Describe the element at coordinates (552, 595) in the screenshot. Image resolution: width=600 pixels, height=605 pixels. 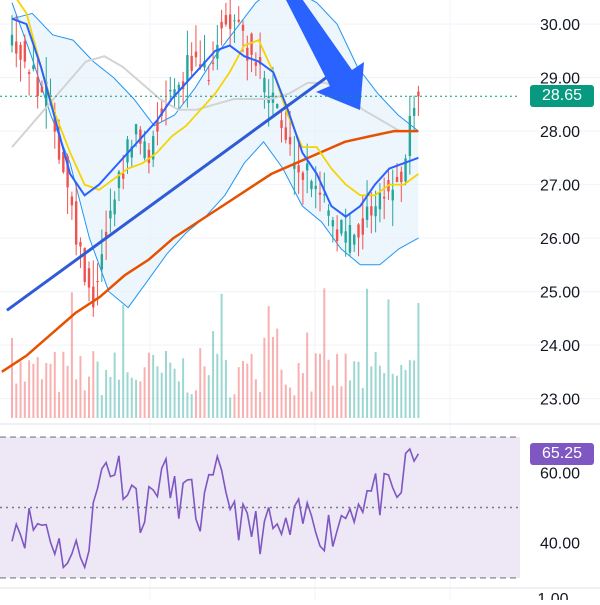
I see `third-pane-tick-label: 1.00` at that location.